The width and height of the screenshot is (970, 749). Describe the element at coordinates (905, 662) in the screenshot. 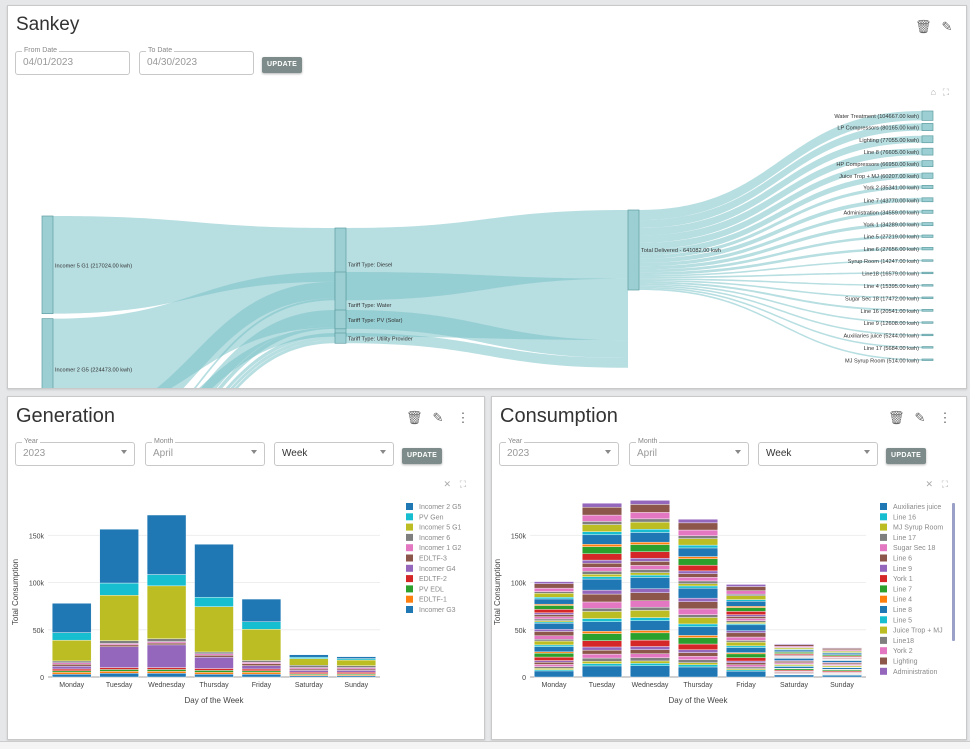

I see `legend-entry: Lighting` at that location.